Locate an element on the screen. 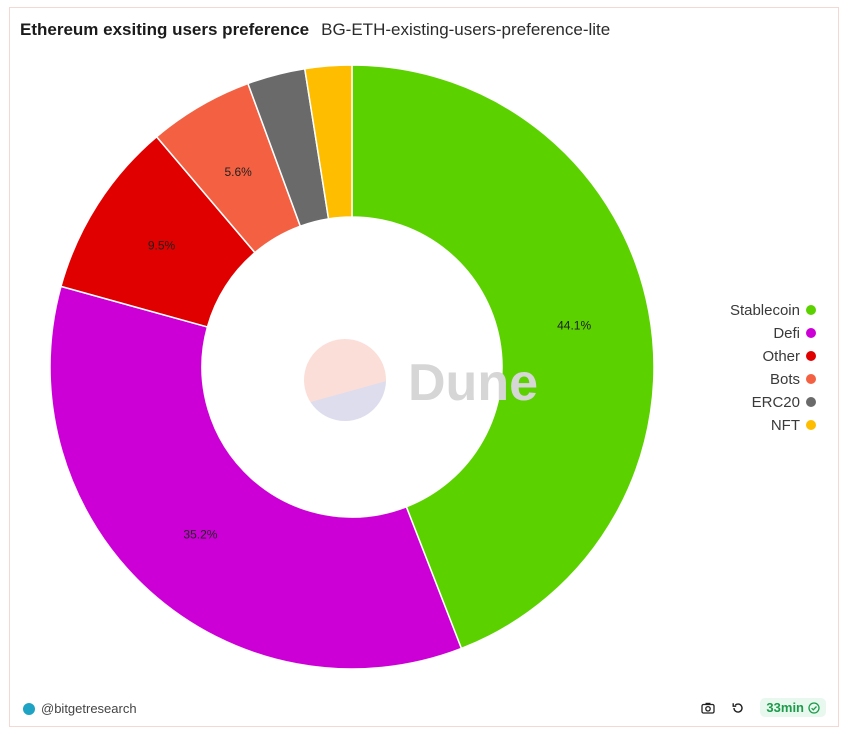 This screenshot has width=848, height=734. watermark-text: Dune is located at coordinates (473, 383).